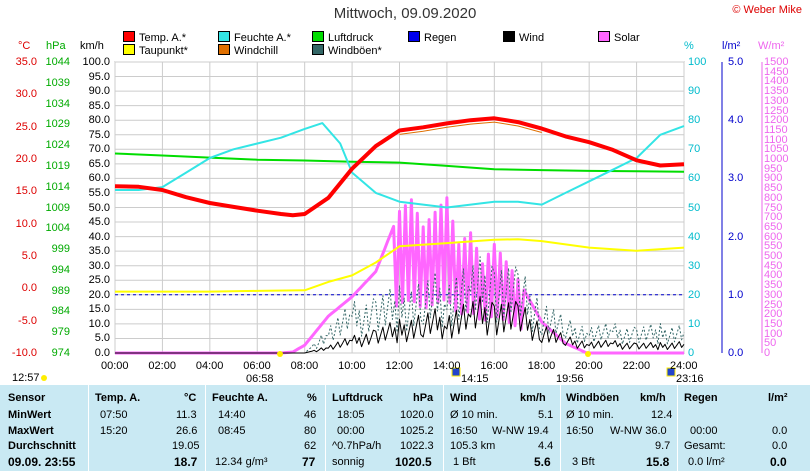 The width and height of the screenshot is (810, 471). I want to click on tick-kmh: 90.0, so click(99, 91).